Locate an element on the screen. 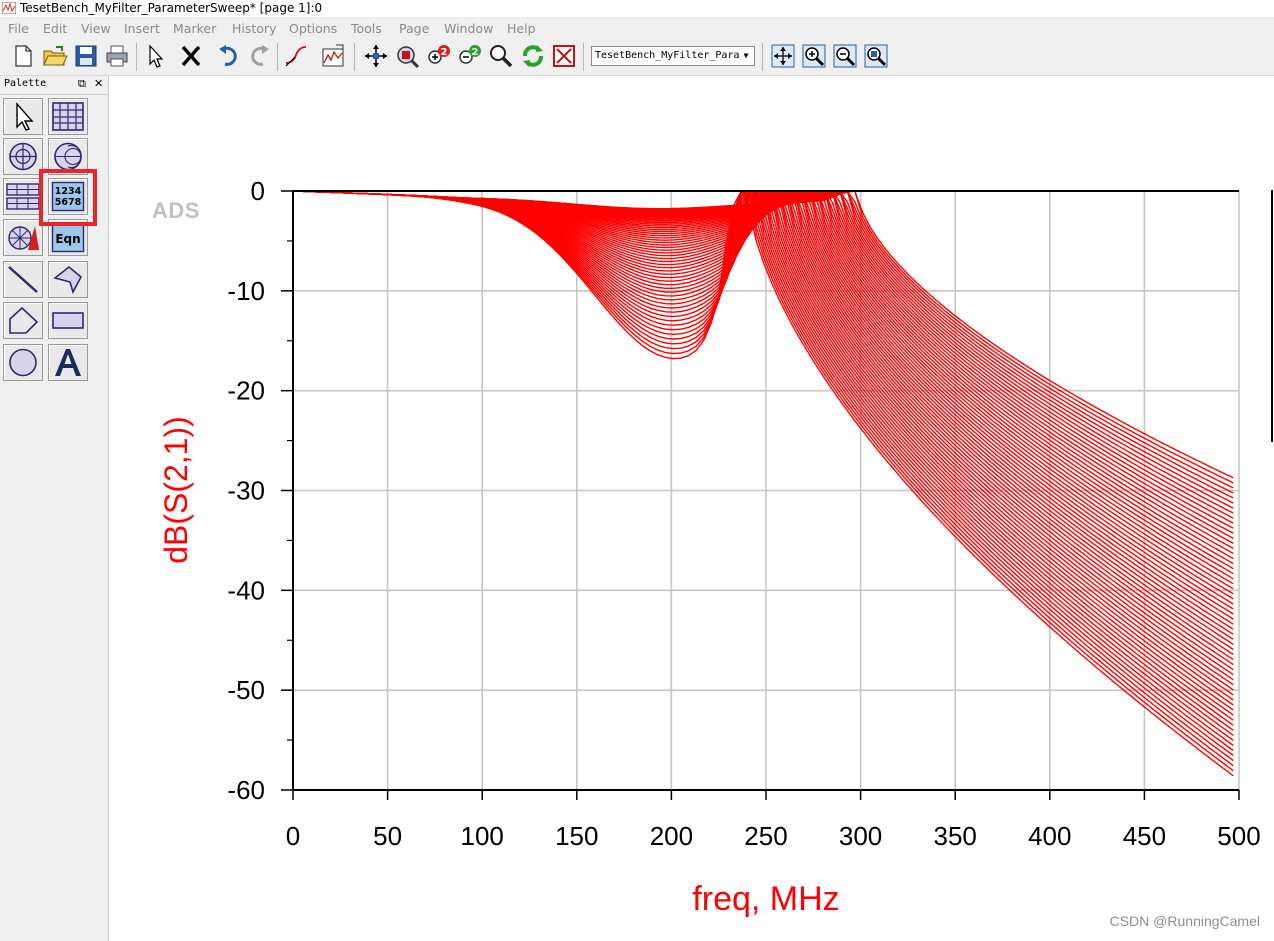 The image size is (1274, 941). rectangular-grid-icon is located at coordinates (68, 116).